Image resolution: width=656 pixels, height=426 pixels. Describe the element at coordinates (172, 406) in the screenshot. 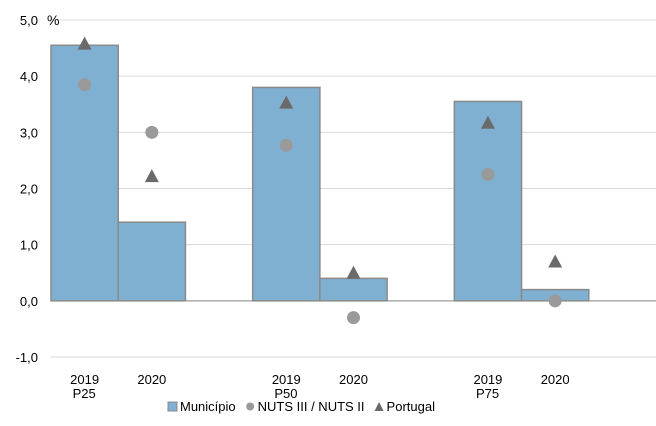

I see `legend-swatch-bar` at that location.